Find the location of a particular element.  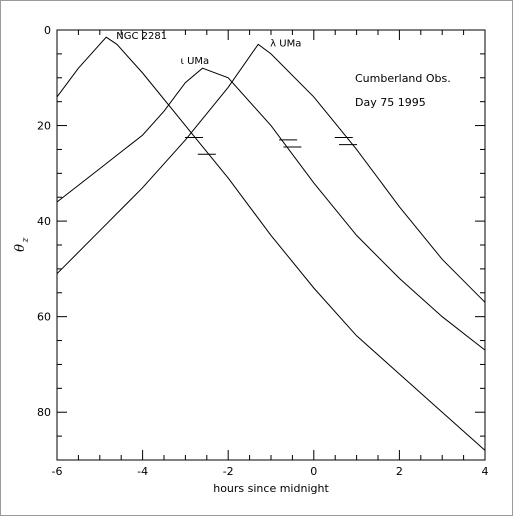

x-tick-label: 4 is located at coordinates (485, 471).